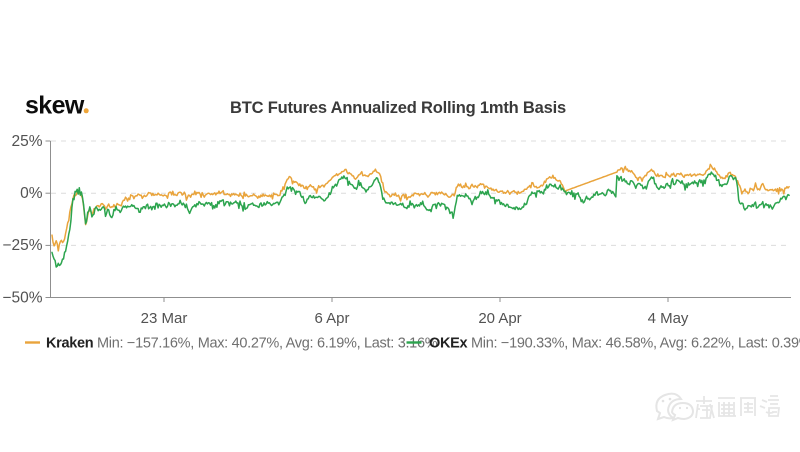 The height and width of the screenshot is (452, 800). What do you see at coordinates (22, 297) in the screenshot?
I see `svg-text: −50%` at bounding box center [22, 297].